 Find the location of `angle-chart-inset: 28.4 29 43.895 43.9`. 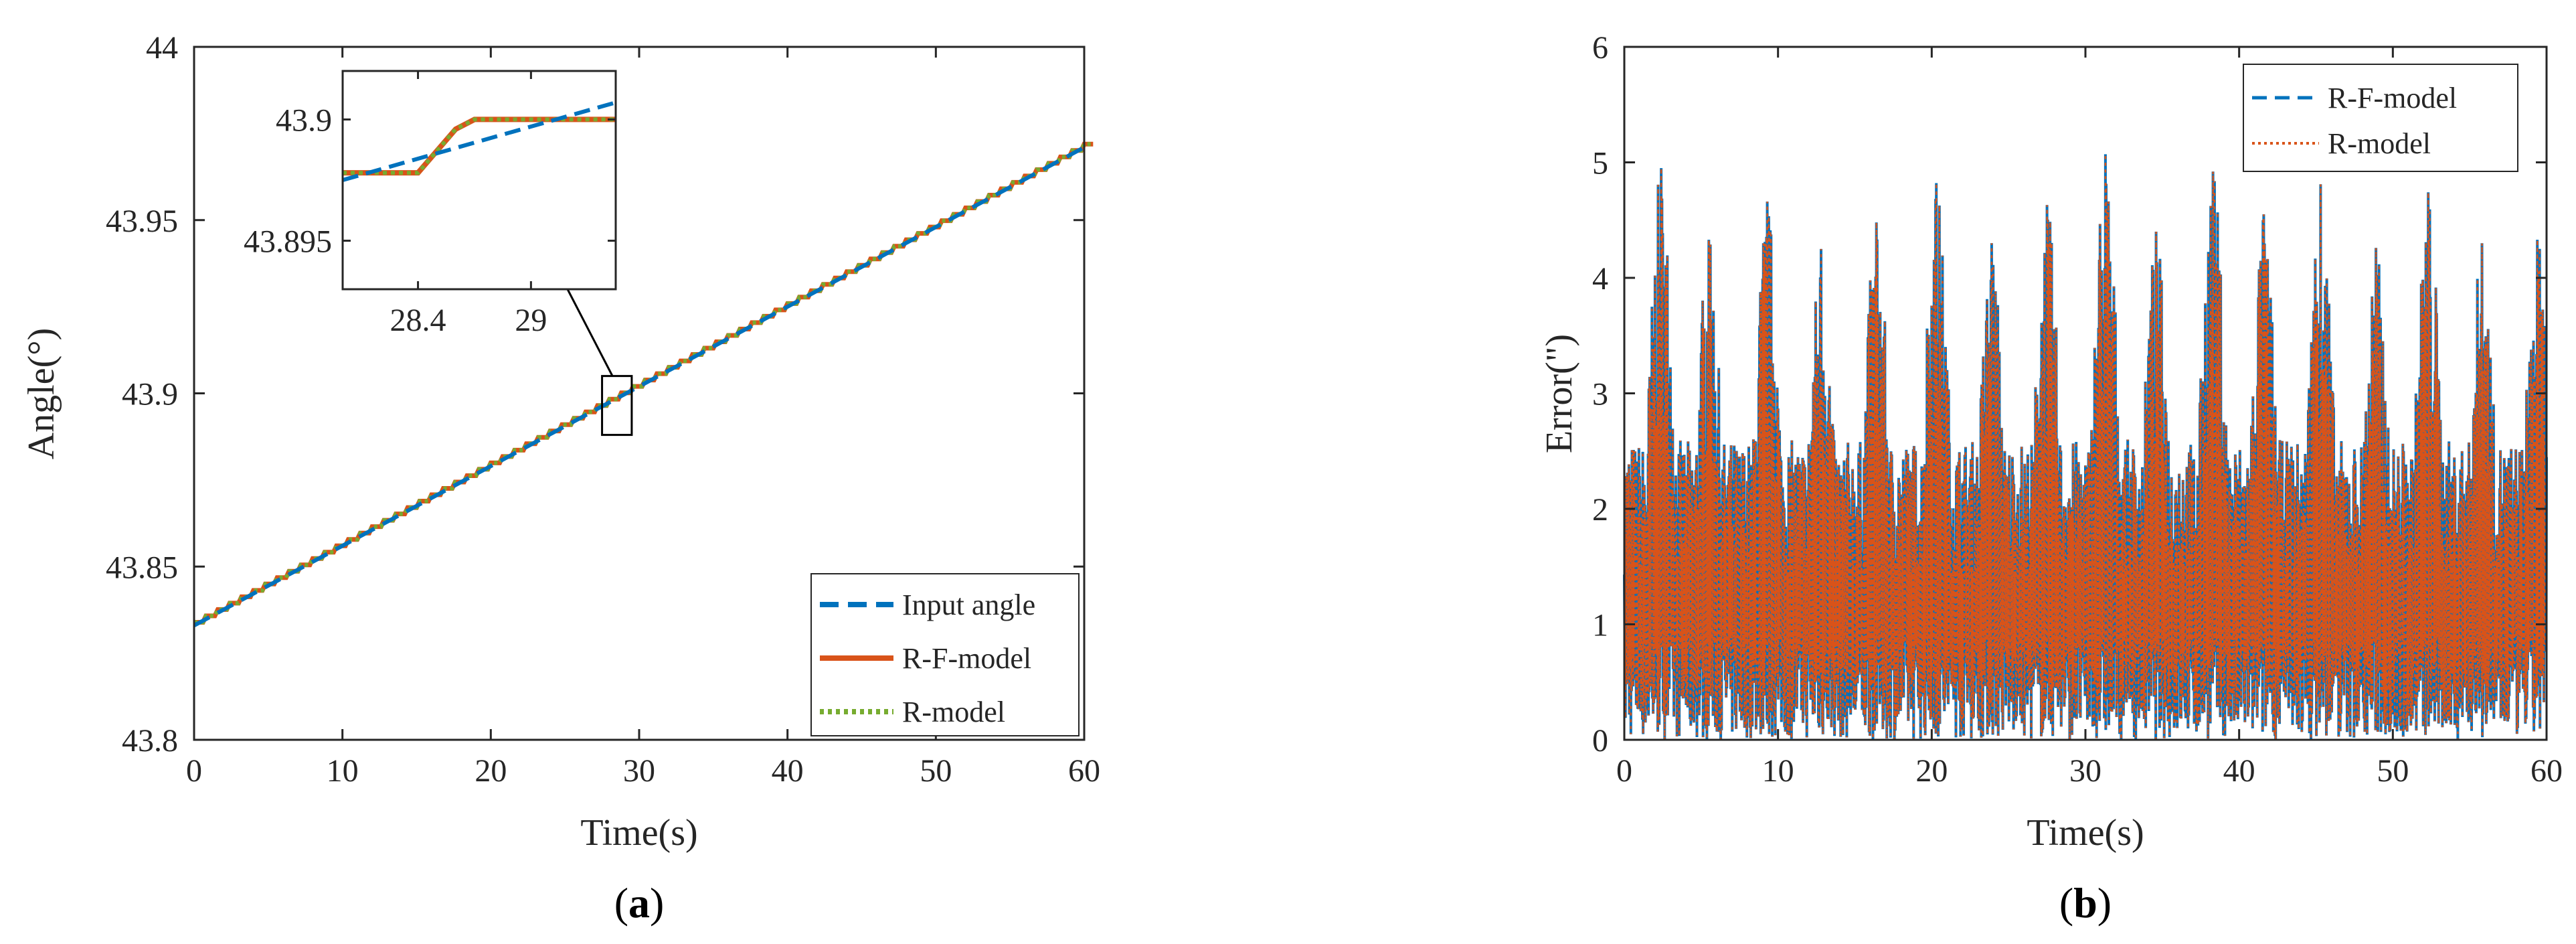

angle-chart-inset: 28.4 29 43.895 43.9 is located at coordinates (430, 204).